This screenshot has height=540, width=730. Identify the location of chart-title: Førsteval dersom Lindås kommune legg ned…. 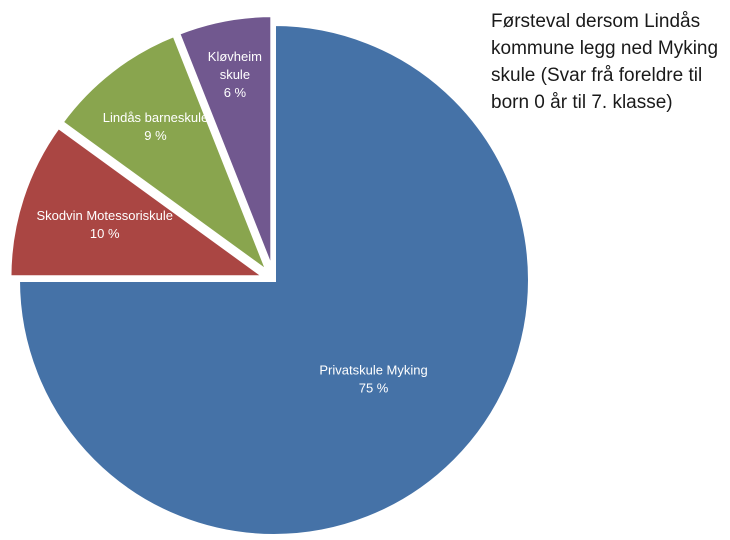
(605, 62).